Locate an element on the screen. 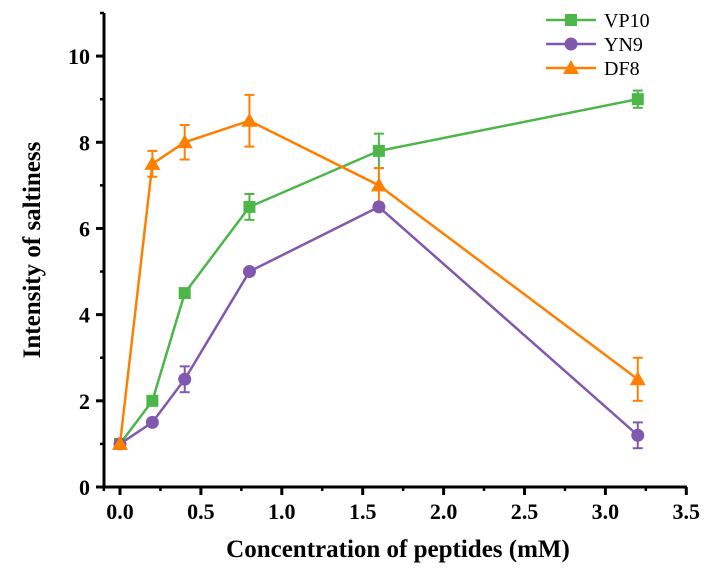 Image resolution: width=713 pixels, height=576 pixels. legend-label: YN9 is located at coordinates (623, 45).